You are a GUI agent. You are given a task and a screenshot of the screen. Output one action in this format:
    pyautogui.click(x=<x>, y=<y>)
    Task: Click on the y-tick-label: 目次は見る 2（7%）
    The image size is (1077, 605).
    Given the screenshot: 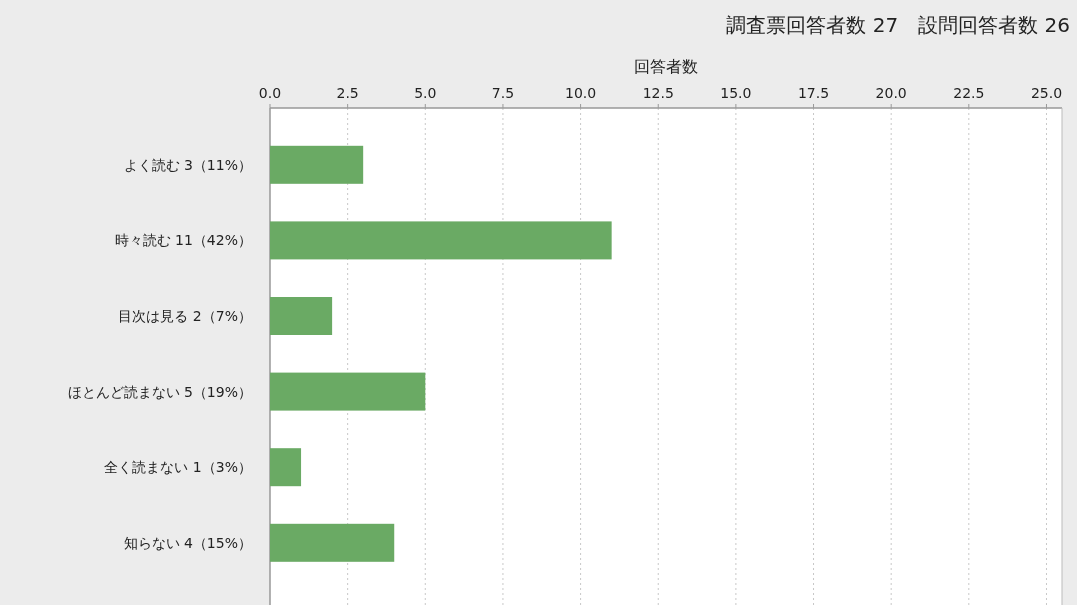 What is the action you would take?
    pyautogui.click(x=185, y=316)
    